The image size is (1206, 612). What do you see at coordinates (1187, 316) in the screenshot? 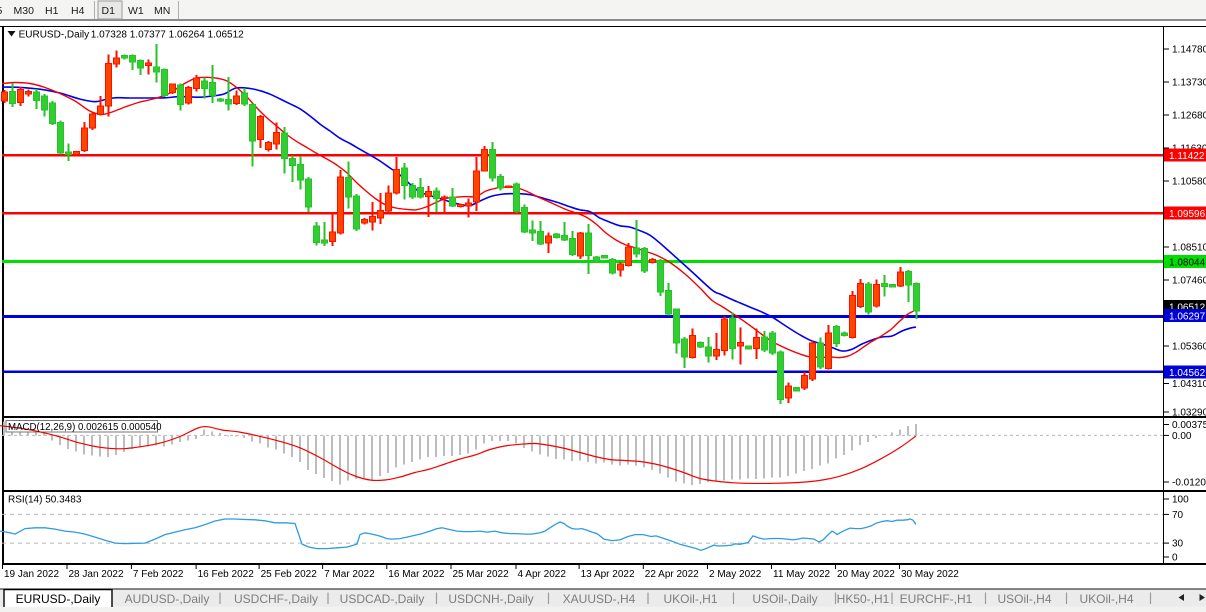
I see `svg-text: 1.06297` at bounding box center [1187, 316].